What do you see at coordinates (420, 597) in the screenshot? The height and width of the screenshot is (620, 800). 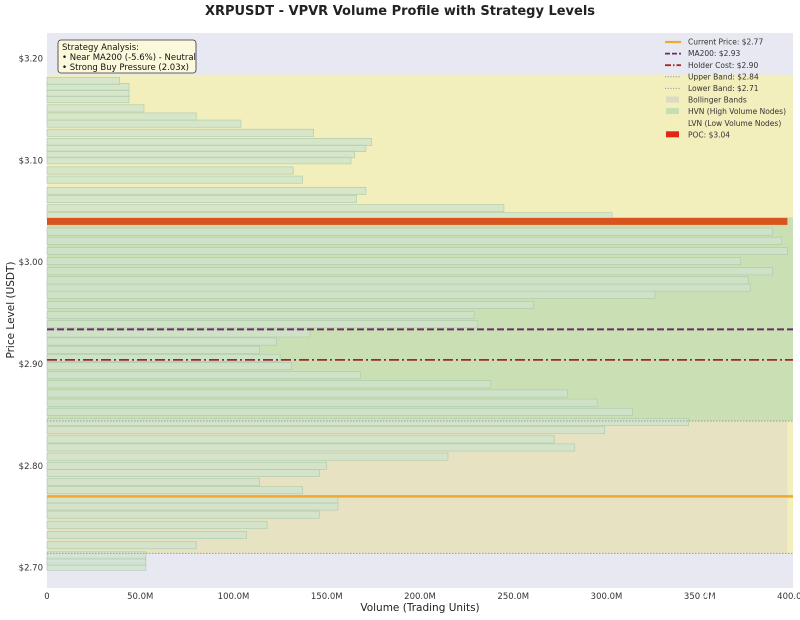 I see `x-tick-label: 200.0M` at bounding box center [420, 597].